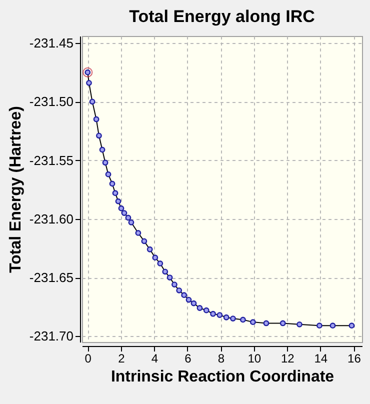 The image size is (370, 404). What do you see at coordinates (255, 359) in the screenshot?
I see `x-tick-label: 10` at bounding box center [255, 359].